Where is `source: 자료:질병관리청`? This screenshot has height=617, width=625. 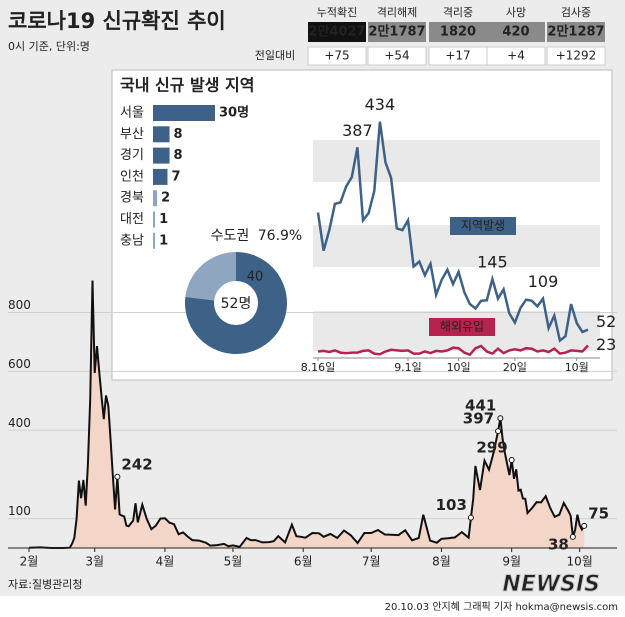
source: 자료:질병관리청 is located at coordinates (45, 584).